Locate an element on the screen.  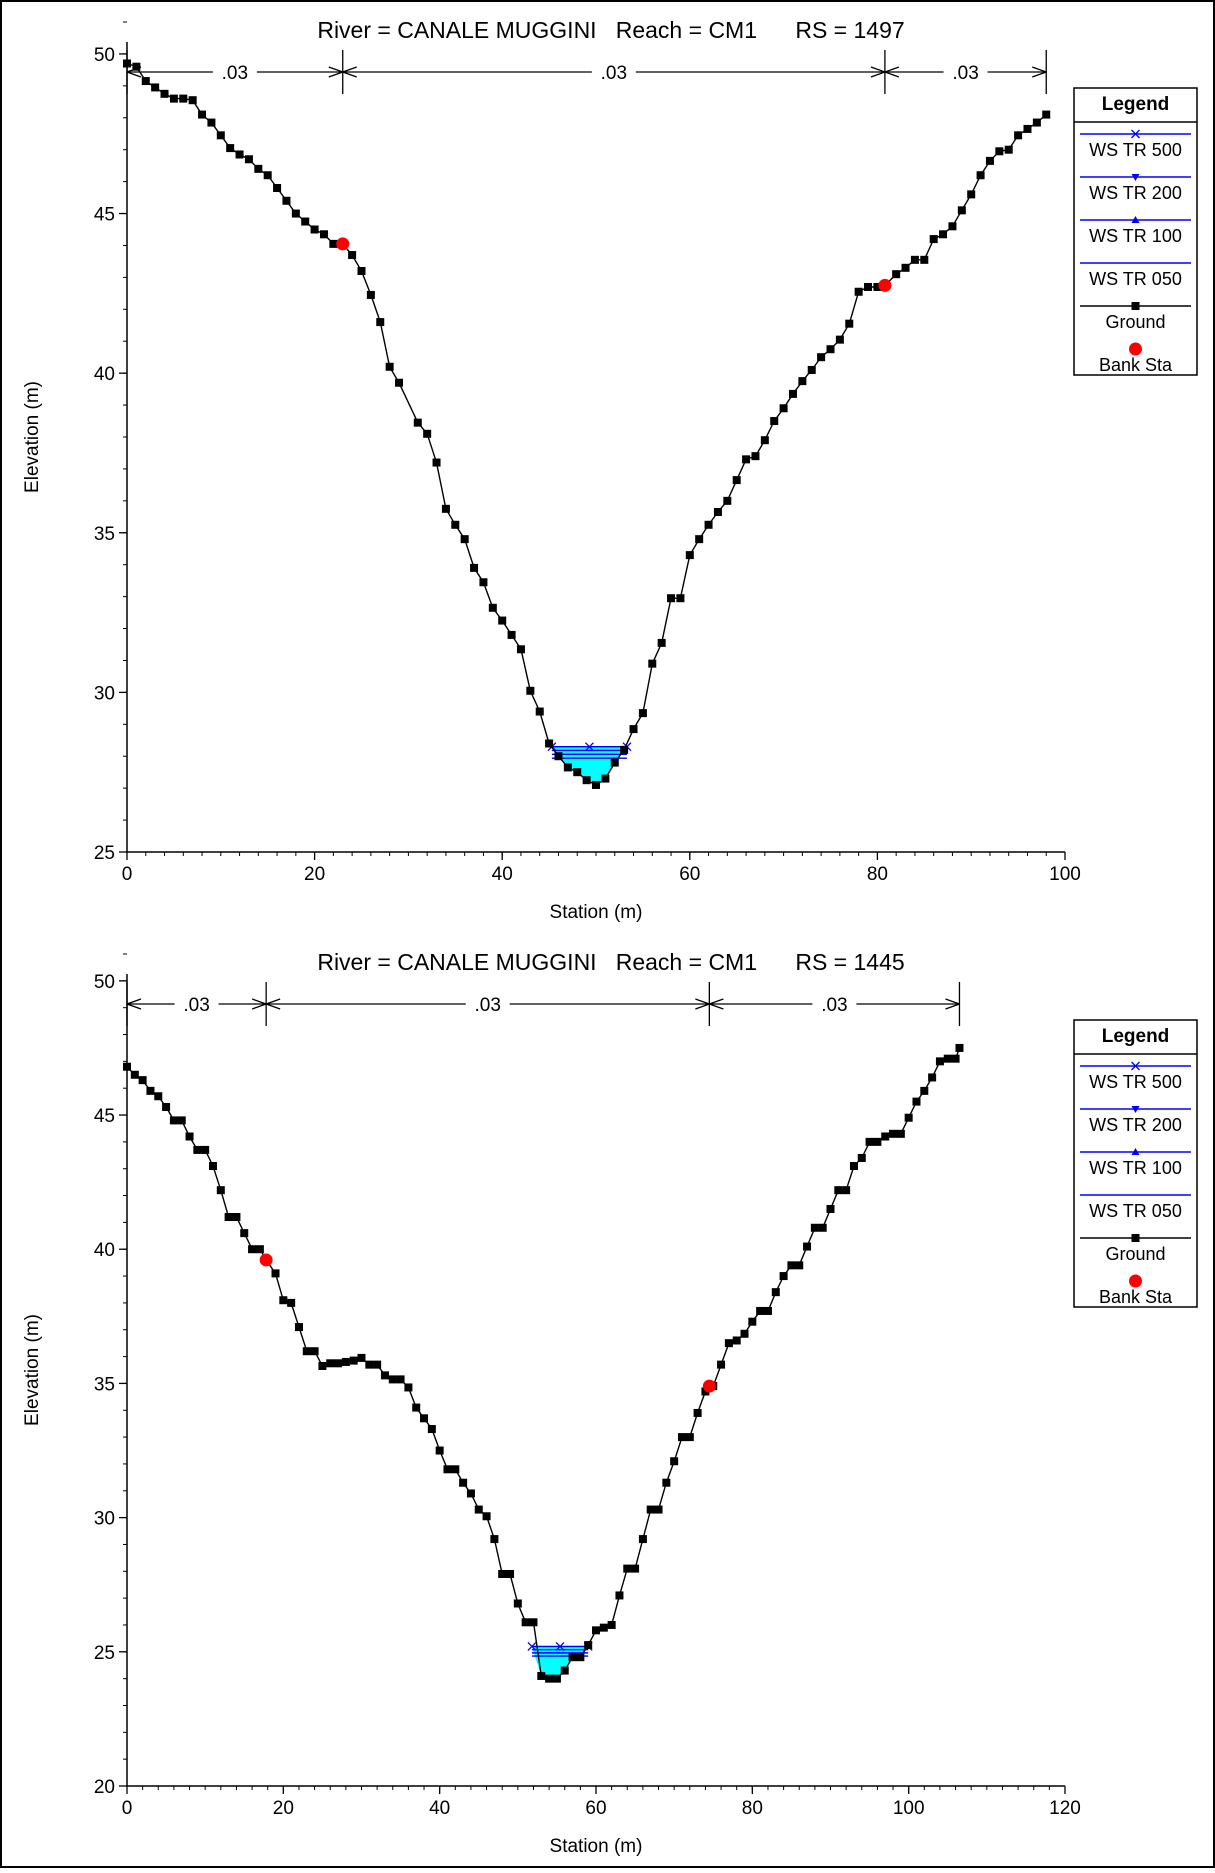
y-tick-label: 50 is located at coordinates (104, 55).